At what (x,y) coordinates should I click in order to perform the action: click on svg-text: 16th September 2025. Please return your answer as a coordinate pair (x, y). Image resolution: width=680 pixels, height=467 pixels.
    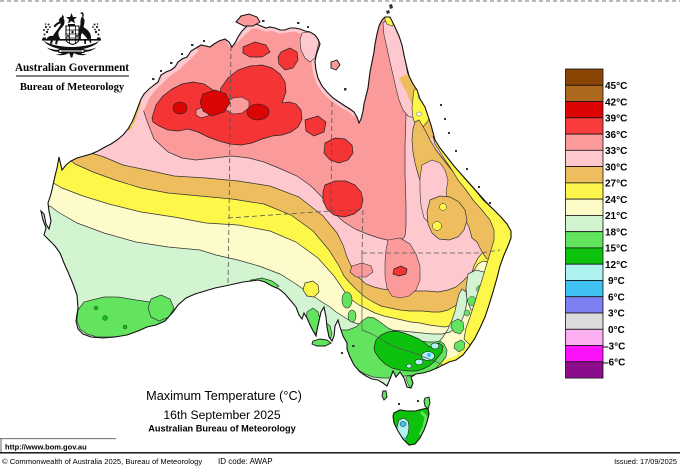
    Looking at the image, I should click on (221, 415).